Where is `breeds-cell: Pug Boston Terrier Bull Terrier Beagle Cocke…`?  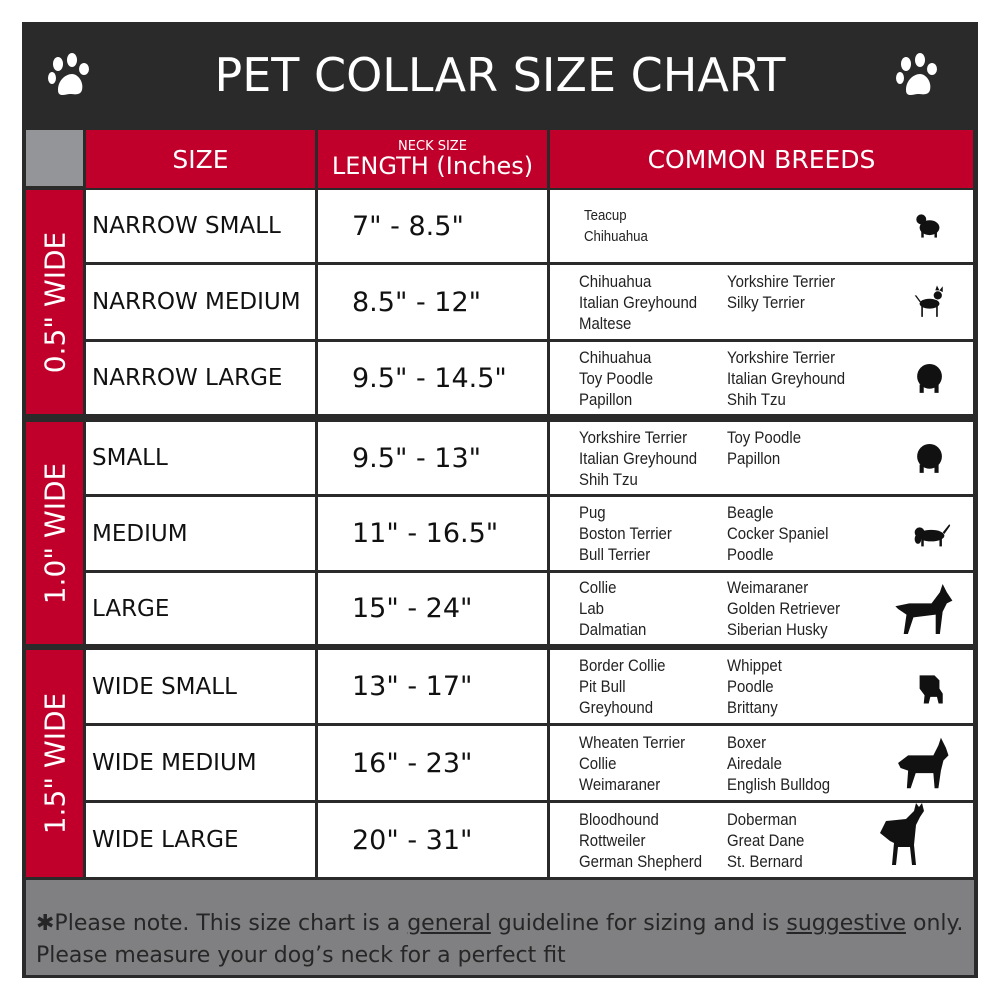 breeds-cell: Pug Boston Terrier Bull Terrier Beagle Cocke… is located at coordinates (761, 533).